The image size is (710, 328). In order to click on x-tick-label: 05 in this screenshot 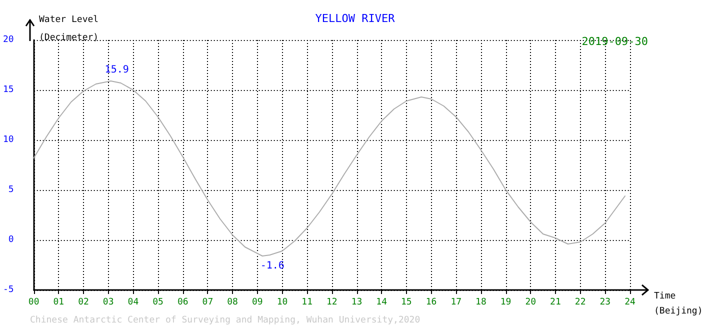, I will do `click(158, 303)`.